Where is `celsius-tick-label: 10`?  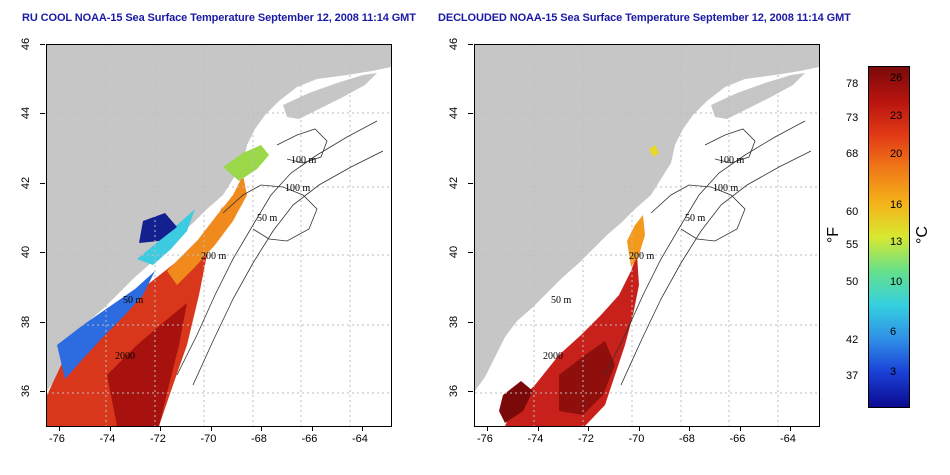
celsius-tick-label: 10 is located at coordinates (896, 282).